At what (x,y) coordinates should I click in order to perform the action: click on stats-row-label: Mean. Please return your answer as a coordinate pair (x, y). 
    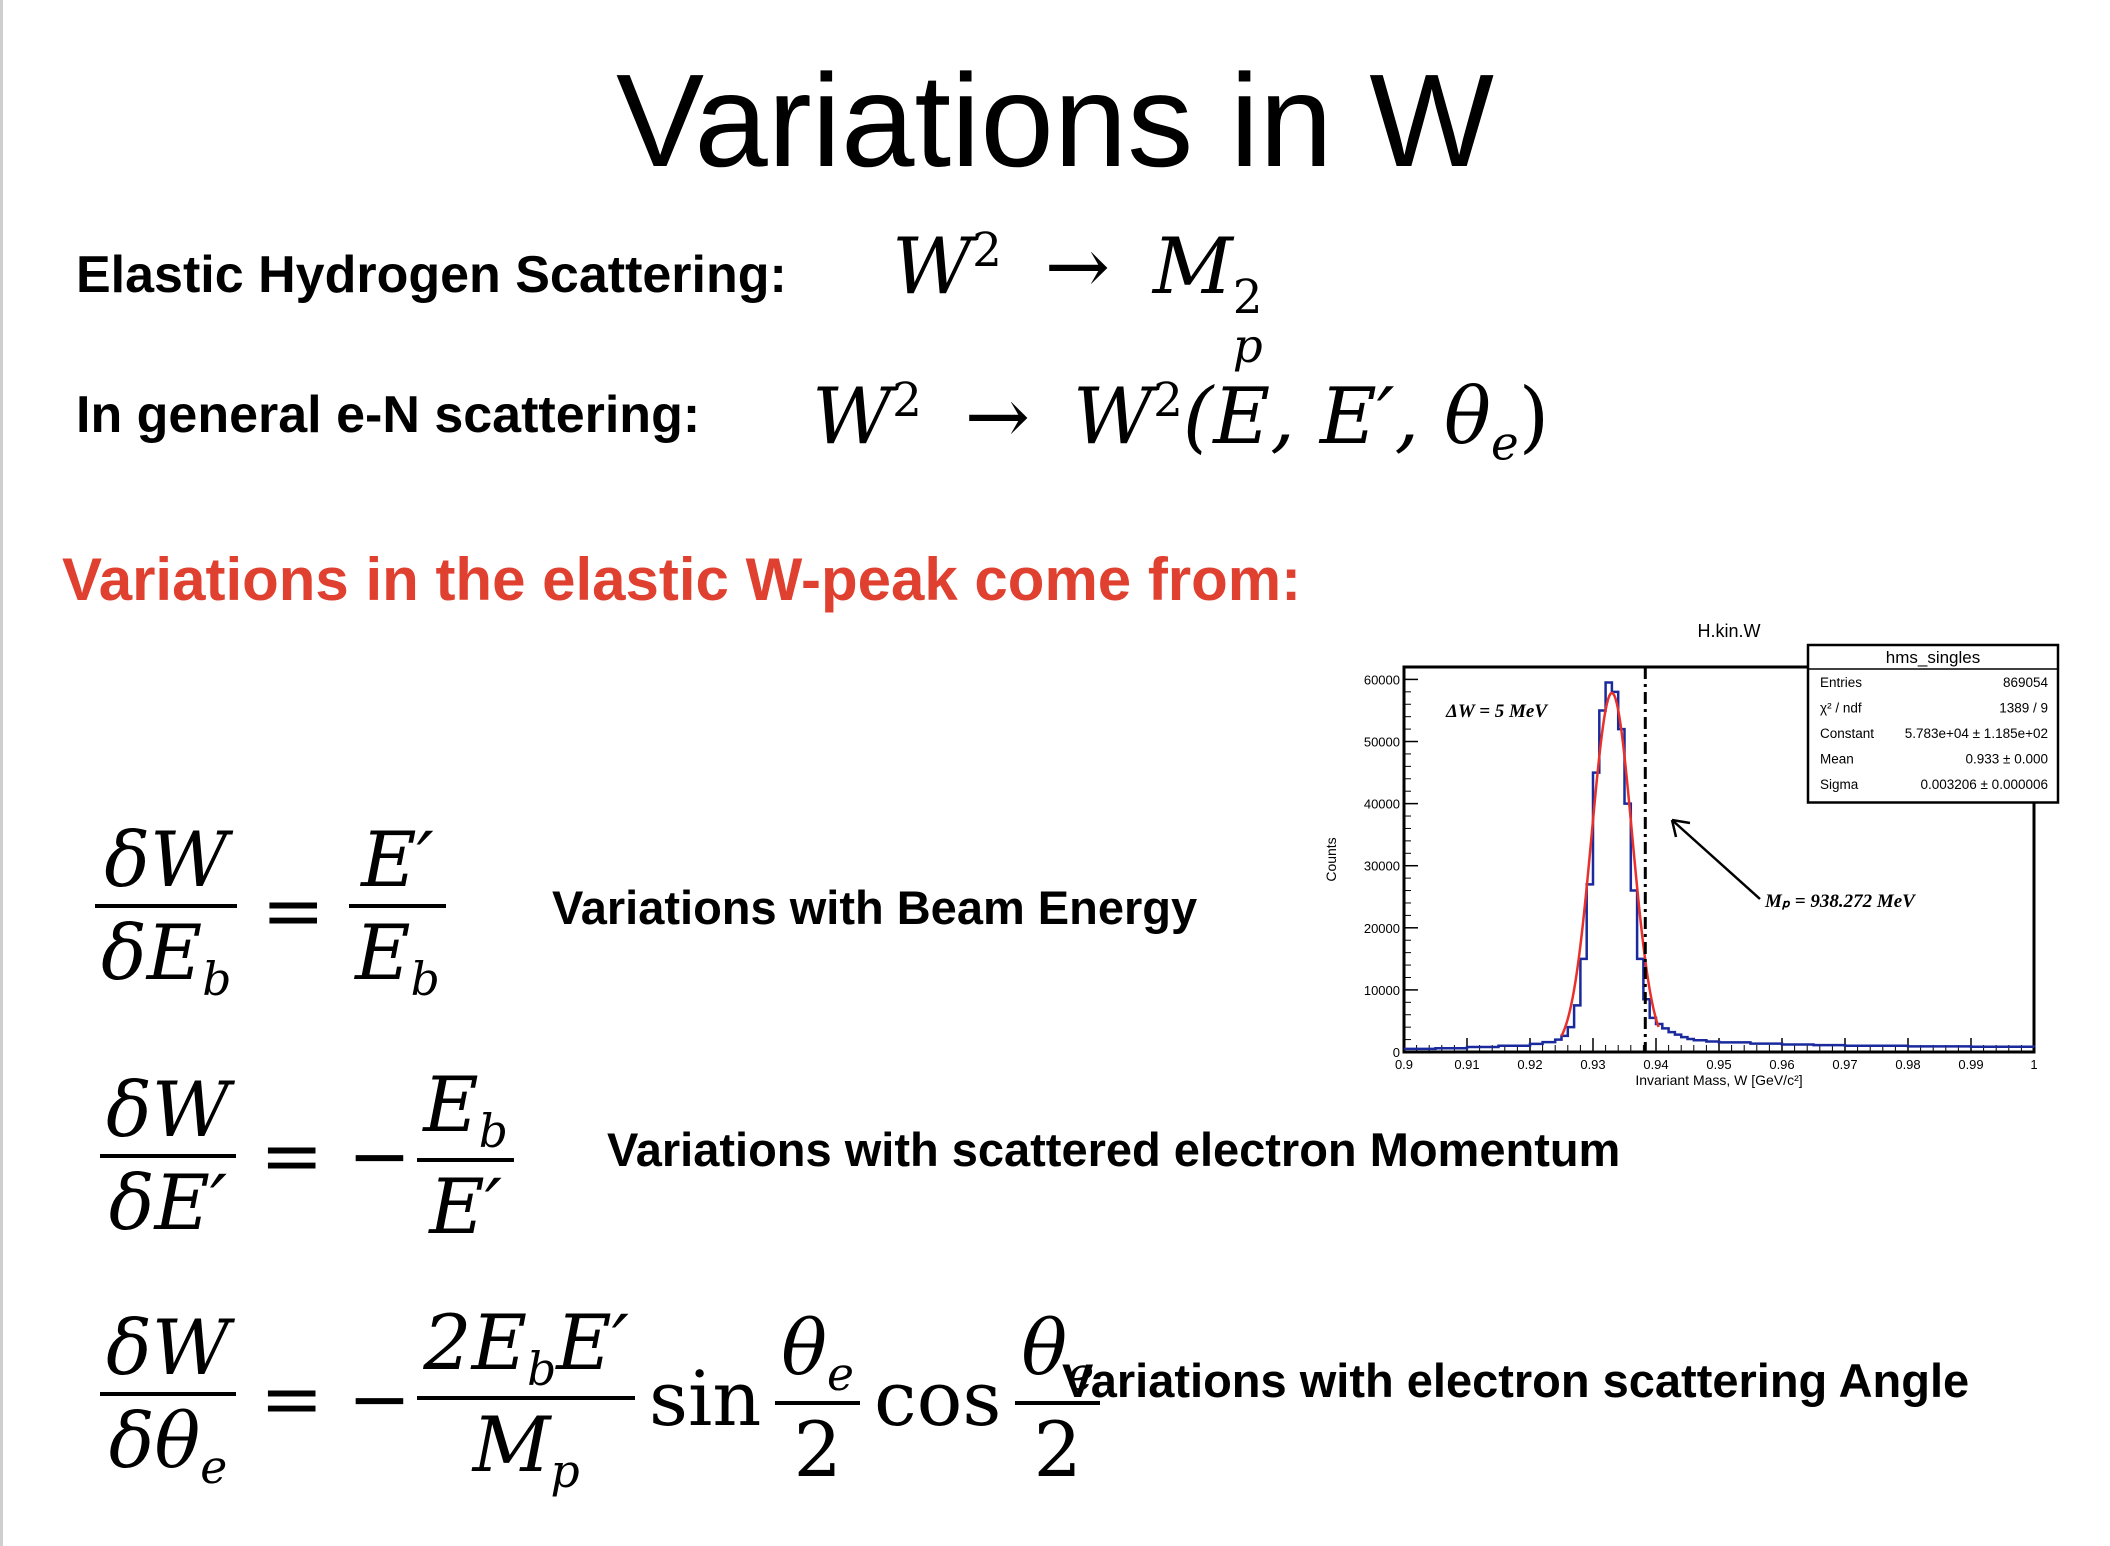
    Looking at the image, I should click on (1837, 759).